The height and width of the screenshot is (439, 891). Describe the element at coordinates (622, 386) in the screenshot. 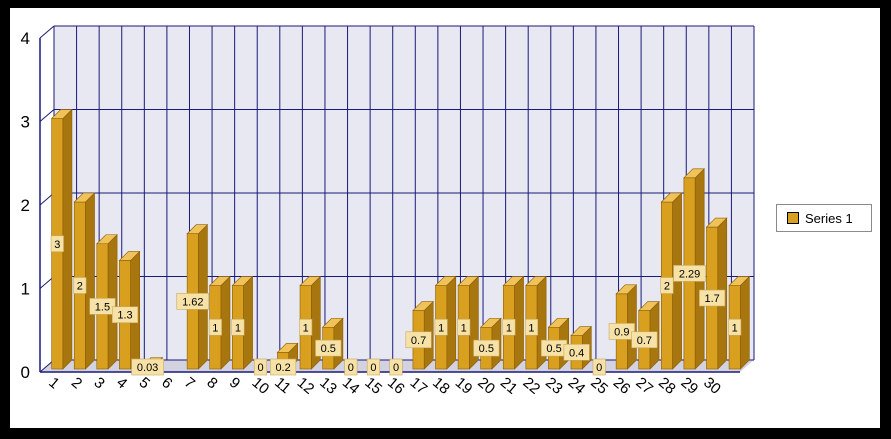

I see `x-tick-label: 26` at that location.